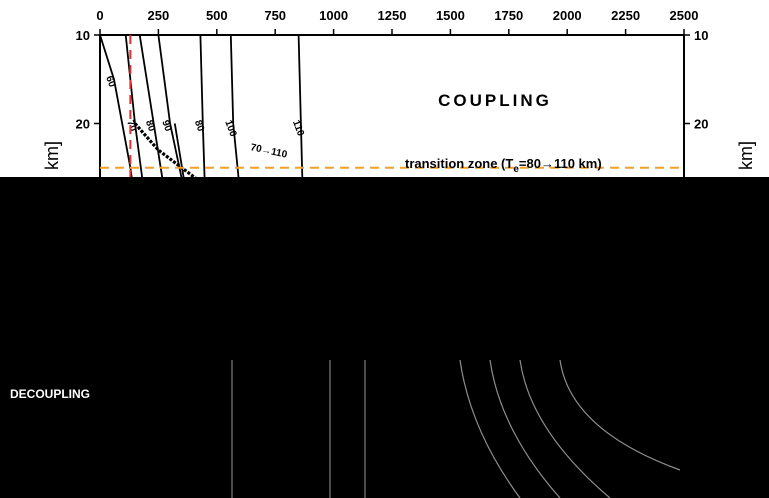  Describe the element at coordinates (159, 15) in the screenshot. I see `x-tick-label: 250` at that location.